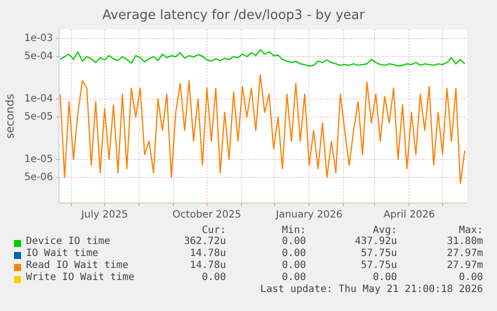 This screenshot has height=311, width=497. What do you see at coordinates (39, 117) in the screenshot?
I see `y-tick-label: 5e-05` at bounding box center [39, 117].